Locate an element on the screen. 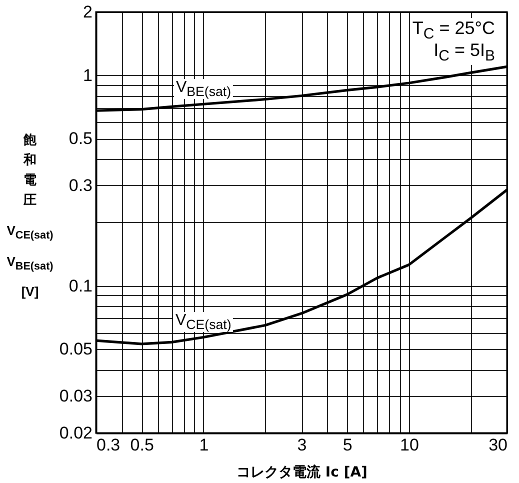 The width and height of the screenshot is (519, 483). x-axis-title: コレクタ電流 Ic [A] is located at coordinates (302, 472).